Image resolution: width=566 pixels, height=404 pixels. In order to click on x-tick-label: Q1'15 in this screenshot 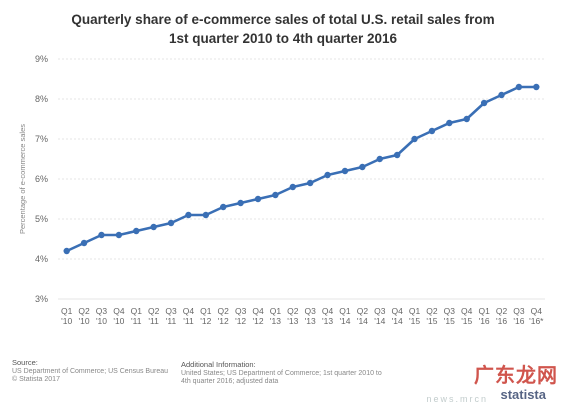, I will do `click(415, 316)`.